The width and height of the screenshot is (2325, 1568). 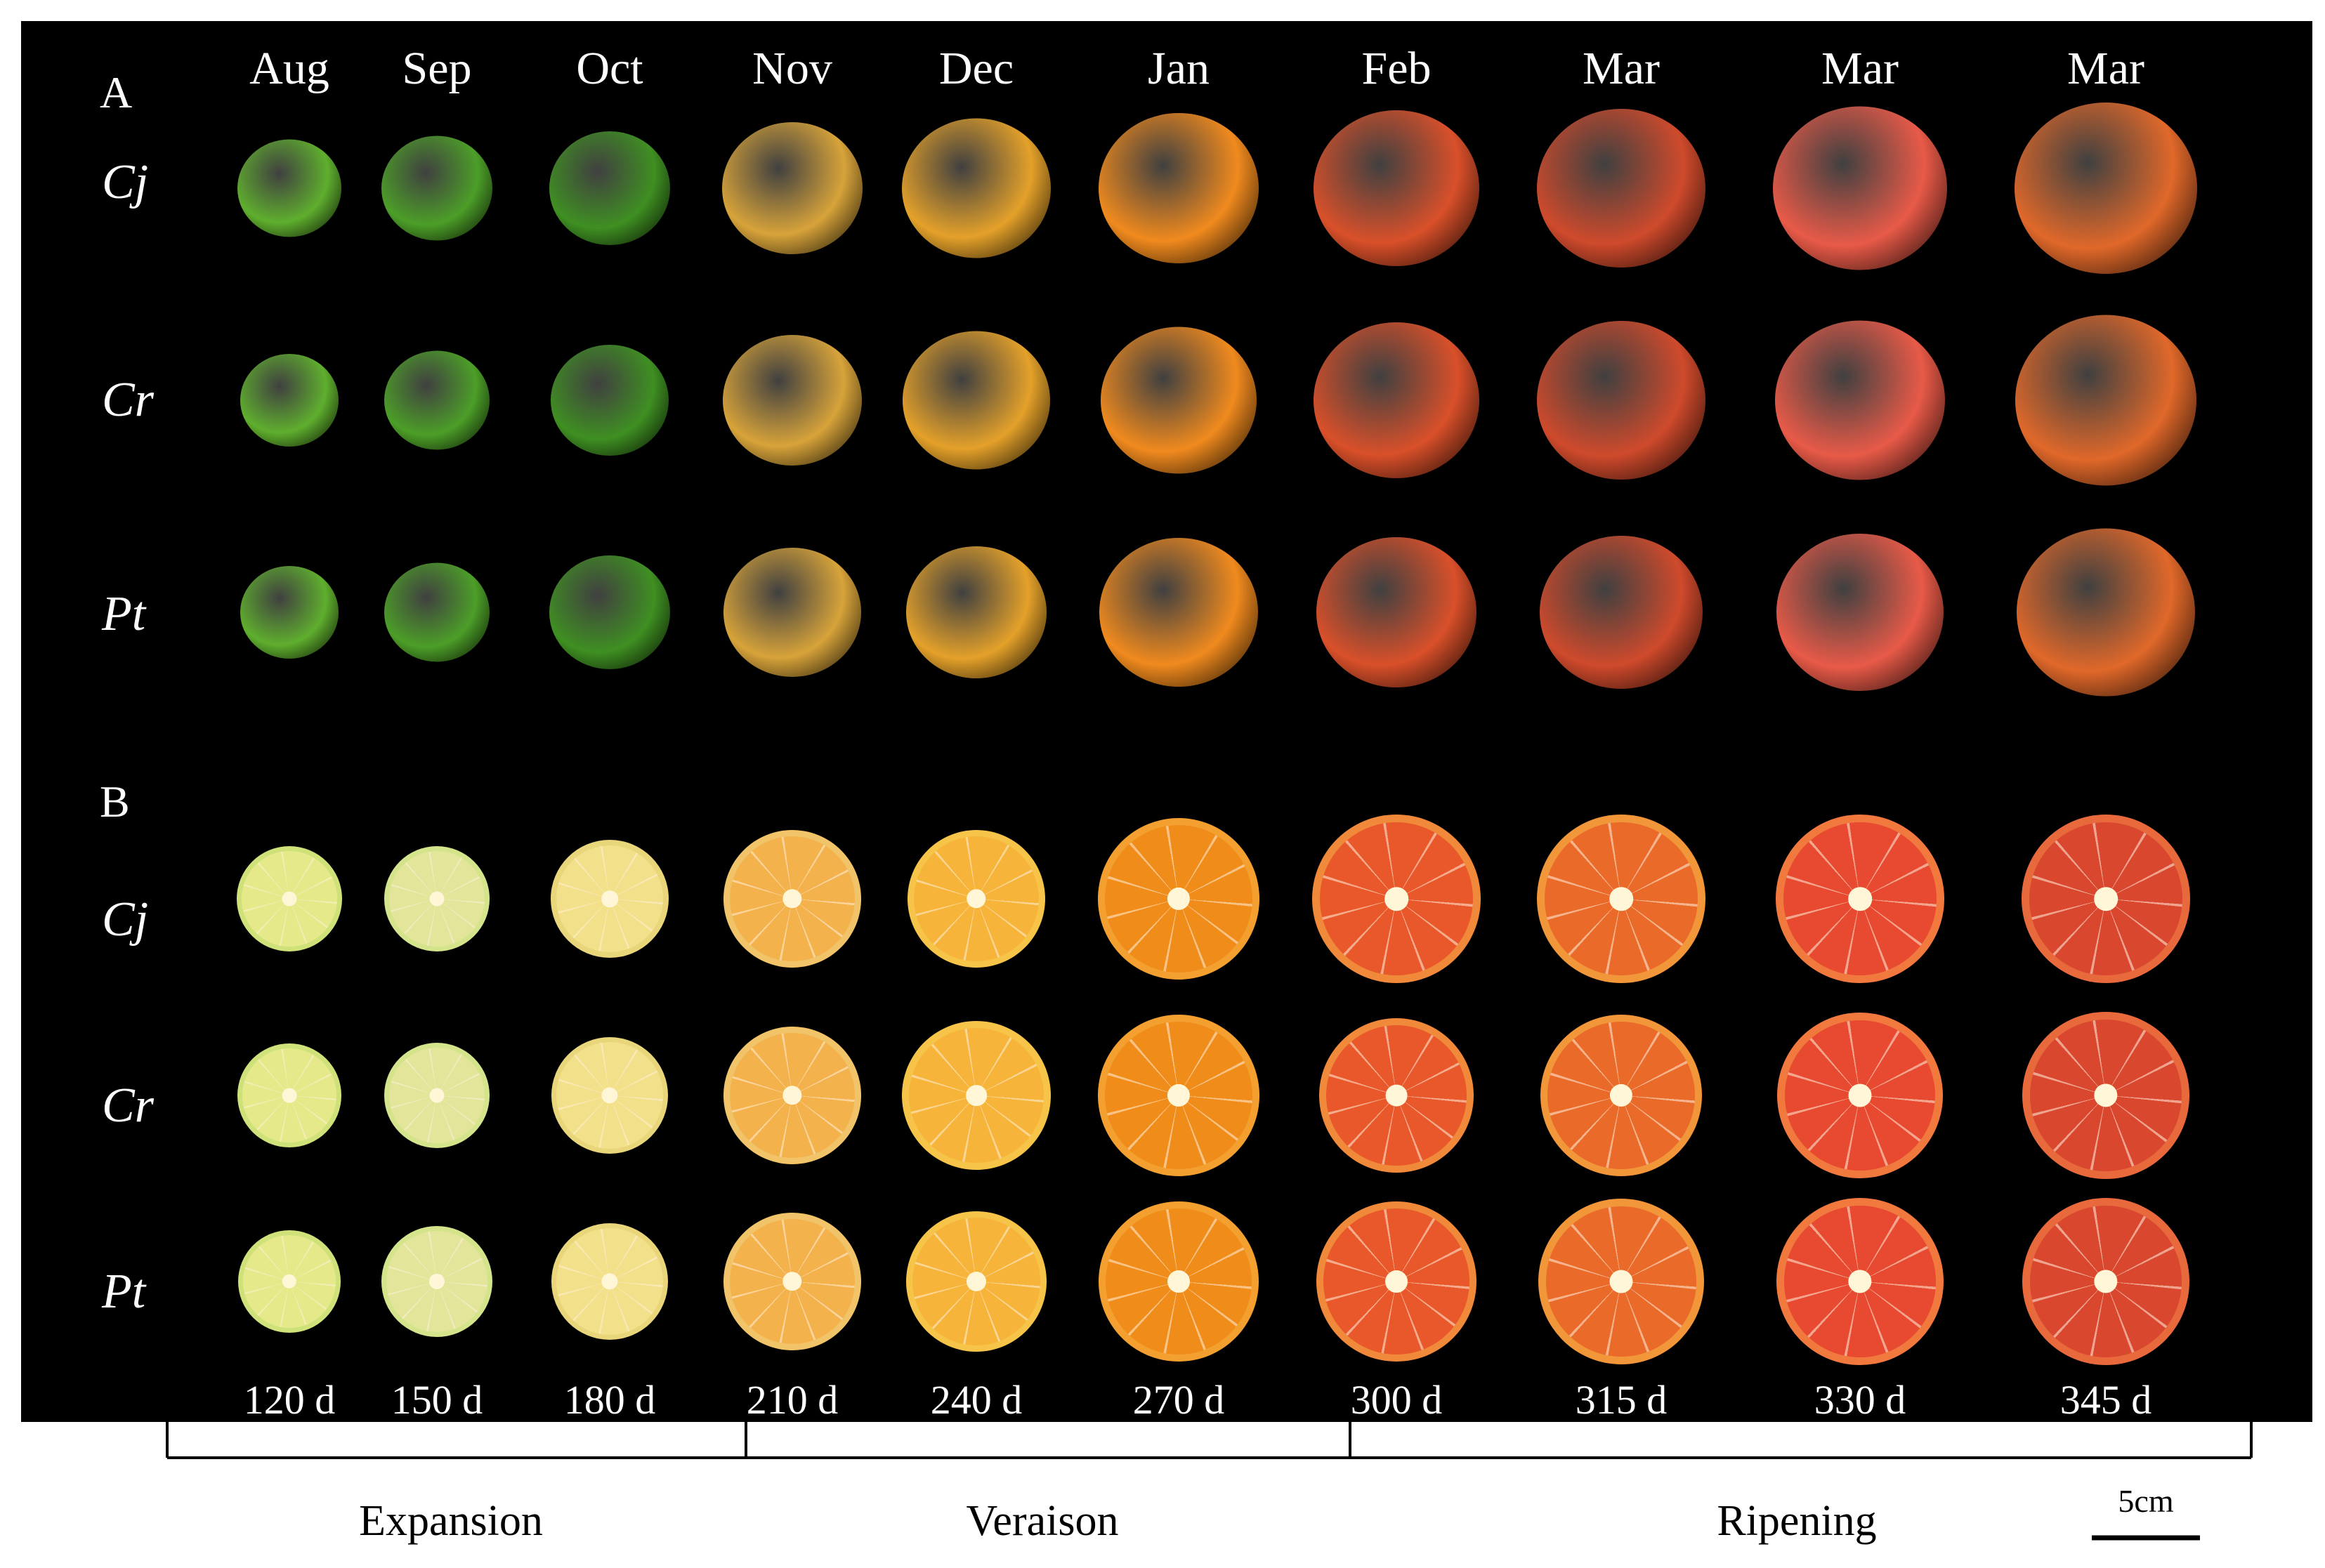 I want to click on day-label: 150 d, so click(x=437, y=1400).